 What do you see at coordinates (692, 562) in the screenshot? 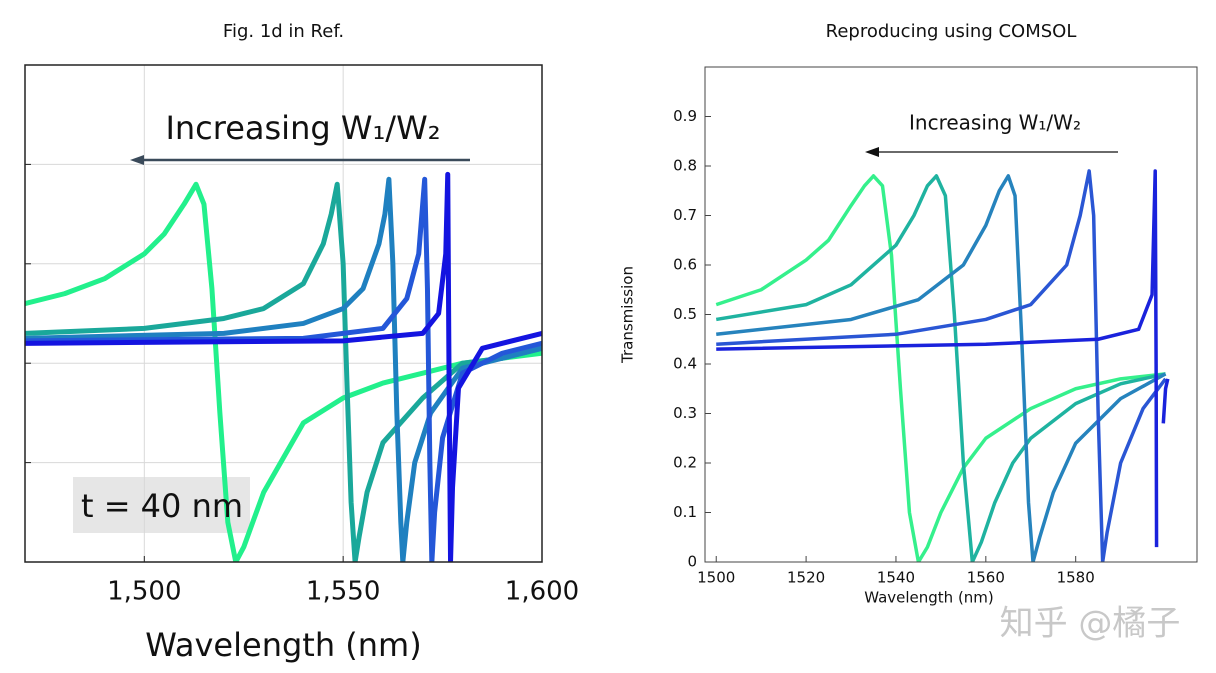
I see `y-tick-label: 0` at bounding box center [692, 562].